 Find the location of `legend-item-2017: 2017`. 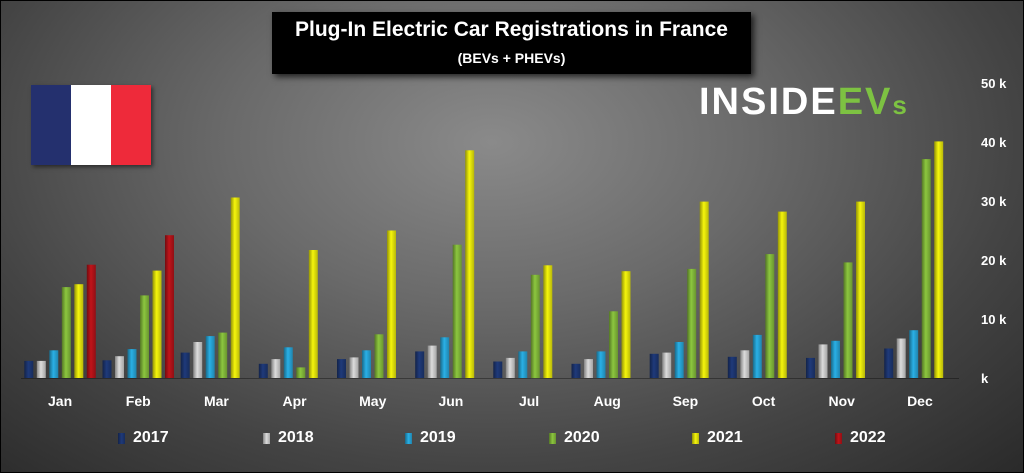

legend-item-2017: 2017 is located at coordinates (143, 438).